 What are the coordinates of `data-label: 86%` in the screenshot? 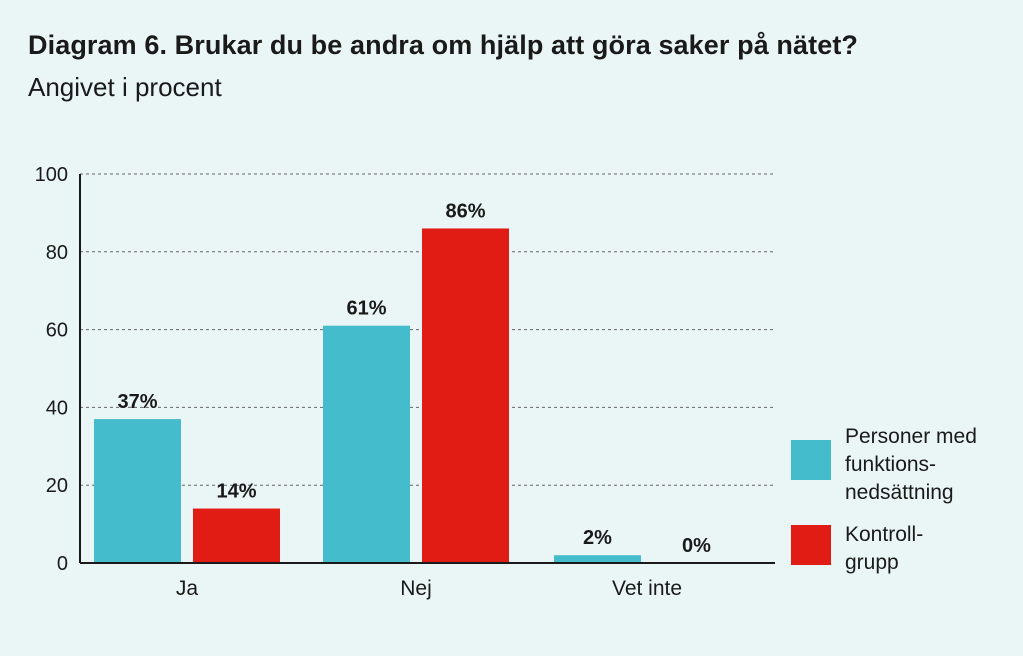 It's located at (465, 211).